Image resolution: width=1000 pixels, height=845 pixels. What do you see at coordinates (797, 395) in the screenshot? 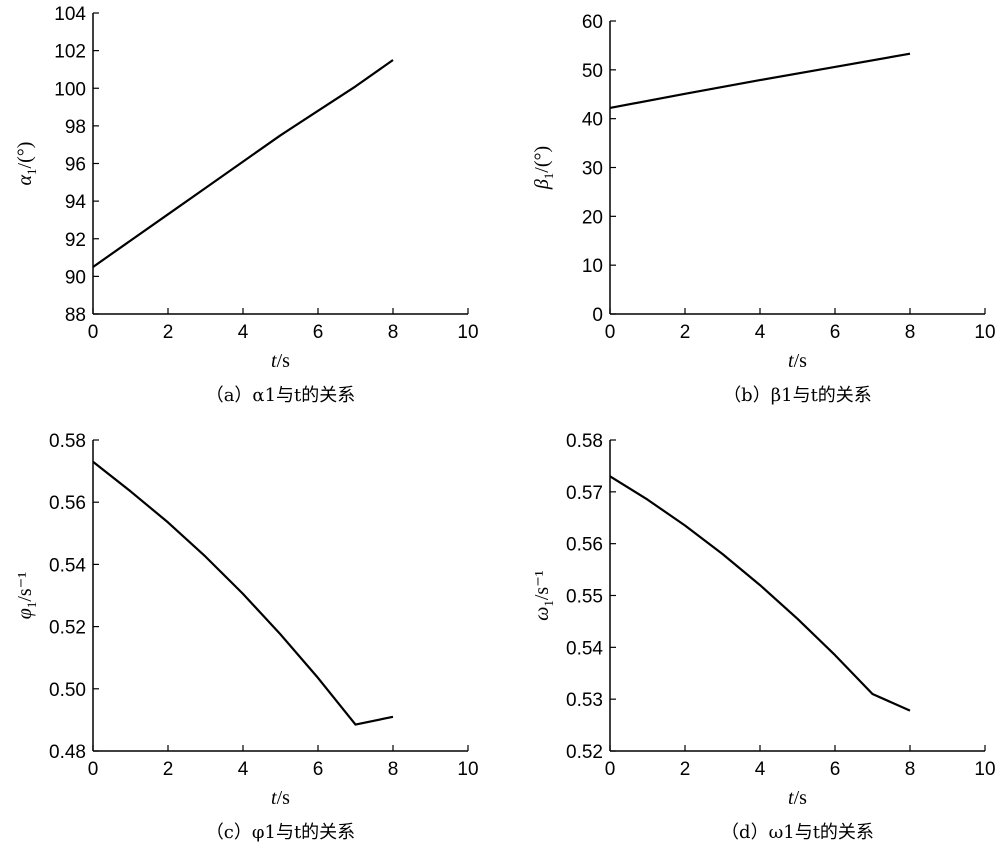
I see `panel-caption: （b）β1与t的关系` at bounding box center [797, 395].